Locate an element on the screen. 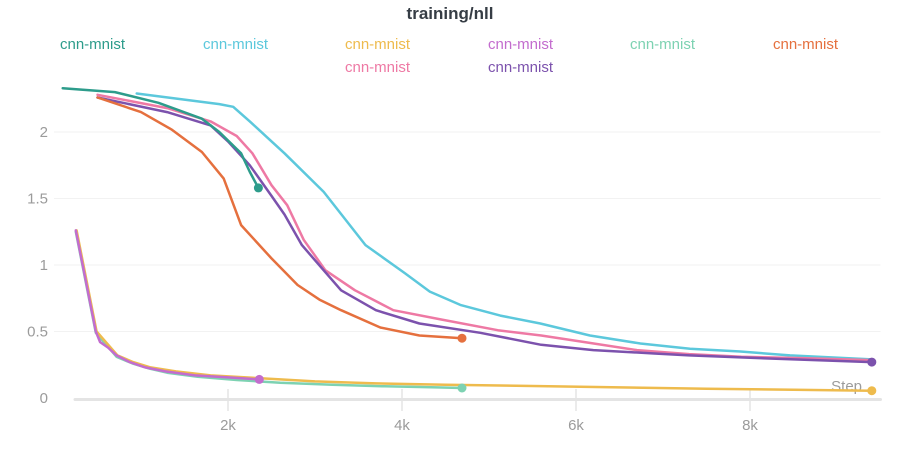 Image resolution: width=900 pixels, height=450 pixels. end-point-marker-6-cnn-mnist is located at coordinates (462, 388).